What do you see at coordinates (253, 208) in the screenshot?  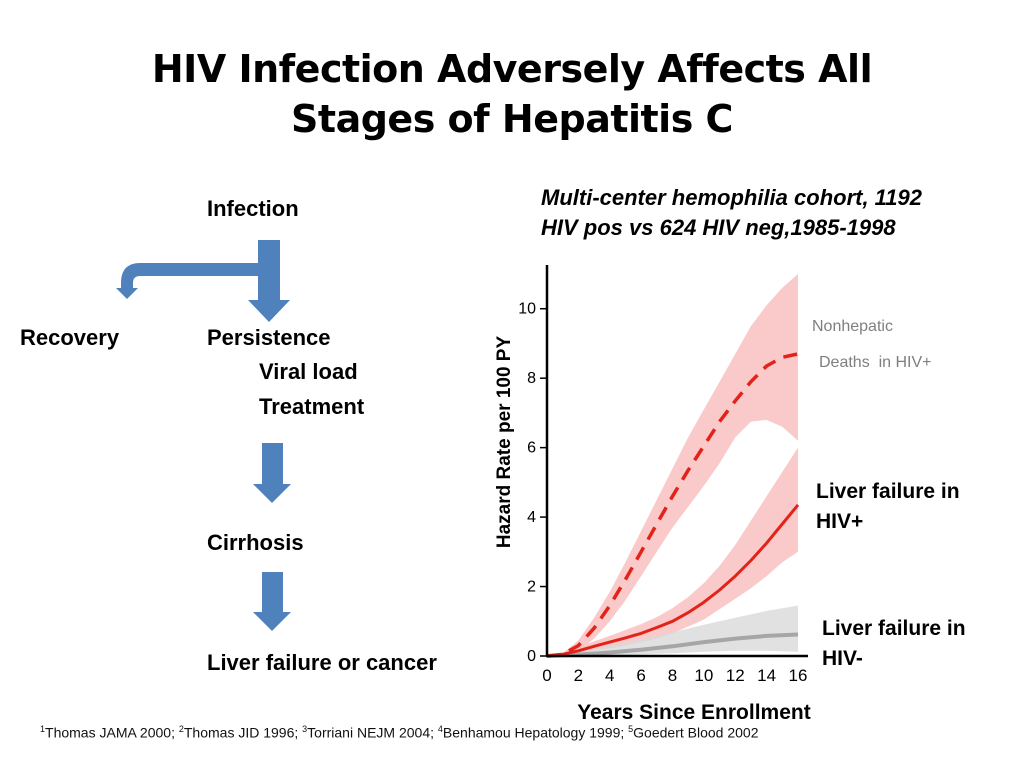 I see `flow-infection-label: Infection` at bounding box center [253, 208].